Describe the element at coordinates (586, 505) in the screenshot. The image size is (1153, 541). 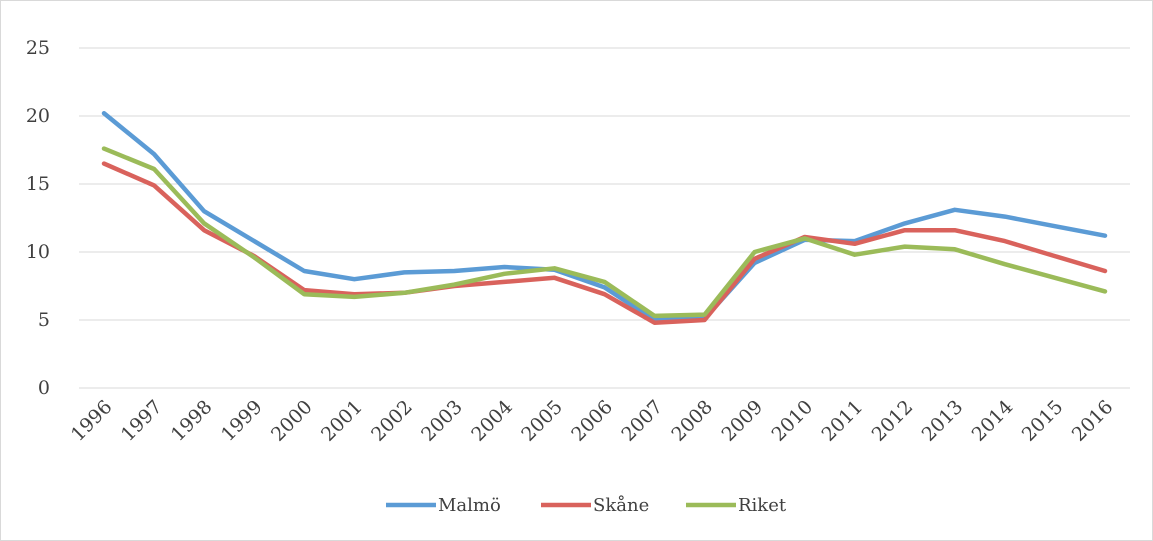
I see `legend: Malmö Skåne Riket` at that location.